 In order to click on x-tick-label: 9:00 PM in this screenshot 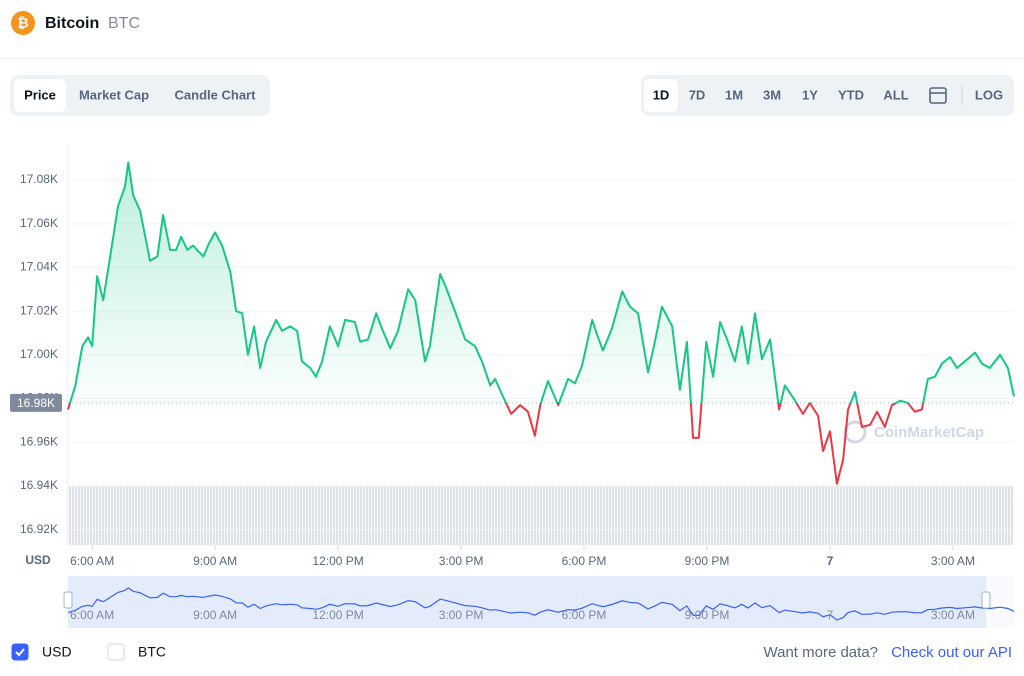, I will do `click(707, 561)`.